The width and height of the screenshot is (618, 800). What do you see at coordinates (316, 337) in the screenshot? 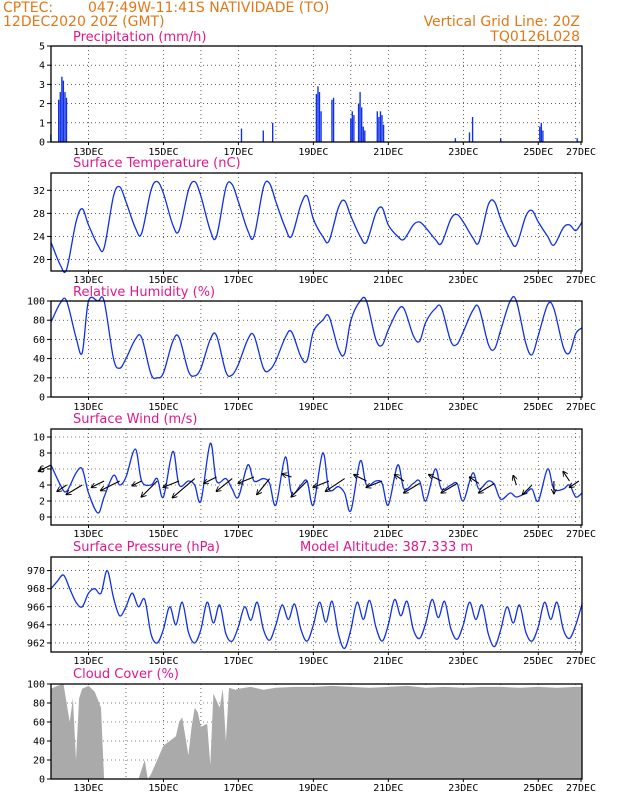
I see `humidity-line` at bounding box center [316, 337].